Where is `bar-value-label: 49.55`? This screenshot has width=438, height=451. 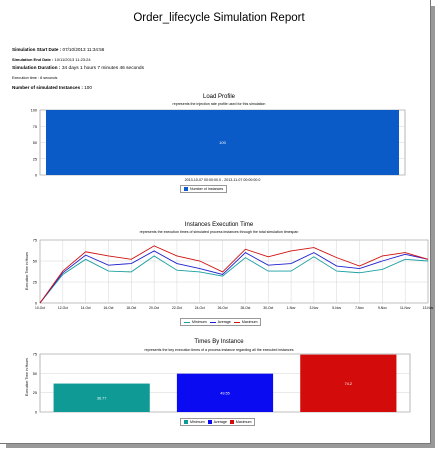
bar-value-label: 49.55 is located at coordinates (225, 393).